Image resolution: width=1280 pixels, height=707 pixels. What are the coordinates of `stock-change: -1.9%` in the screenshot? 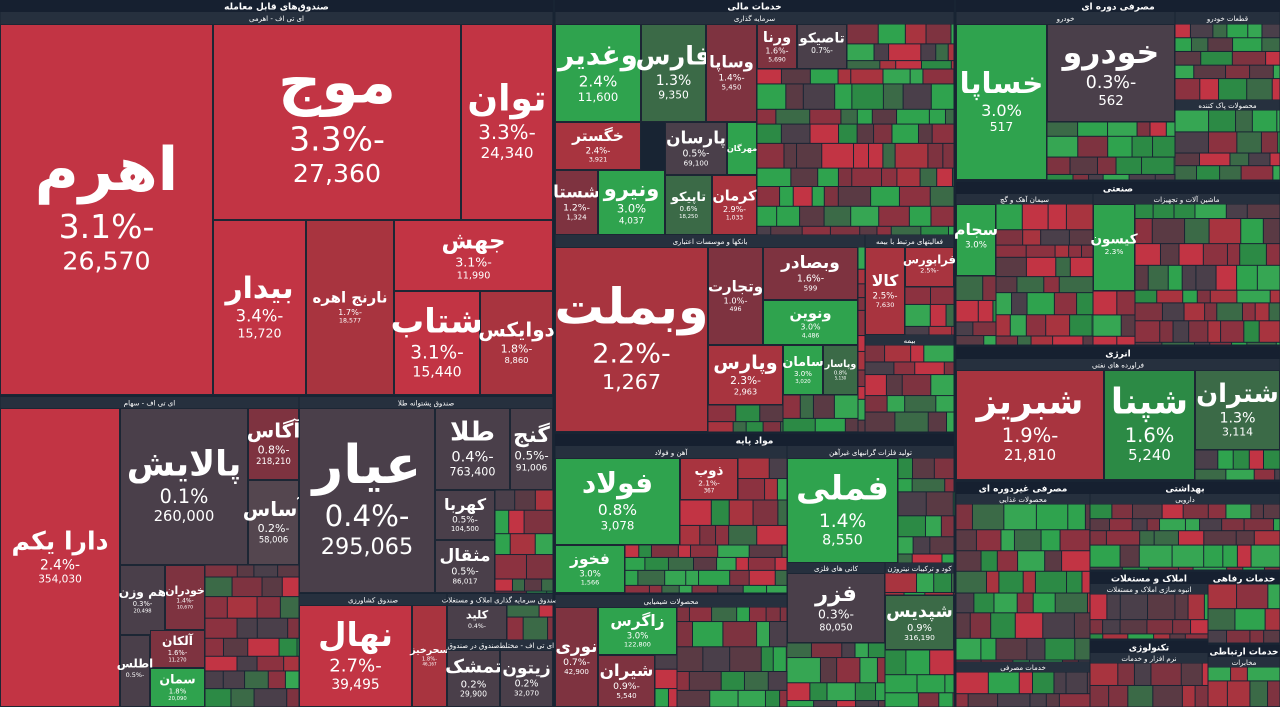 It's located at (1030, 435).